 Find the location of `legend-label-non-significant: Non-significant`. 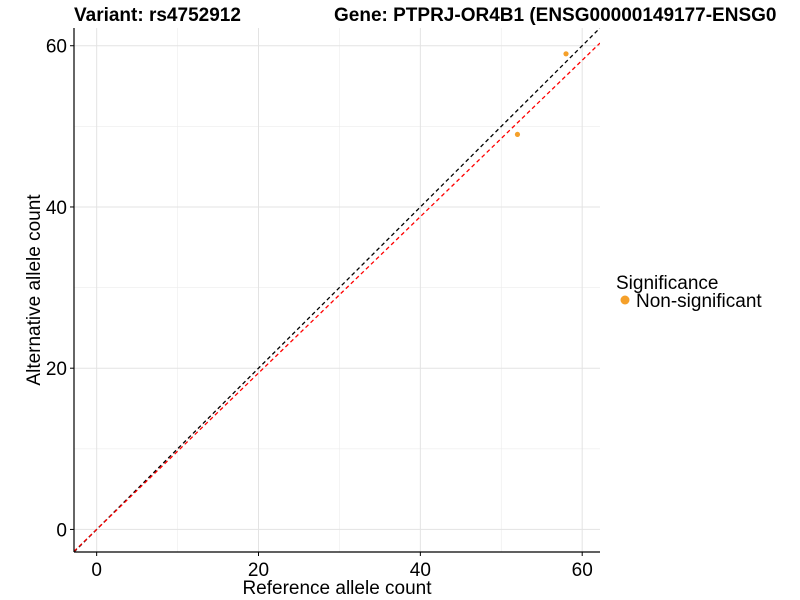

legend-label-non-significant: Non-significant is located at coordinates (699, 301).